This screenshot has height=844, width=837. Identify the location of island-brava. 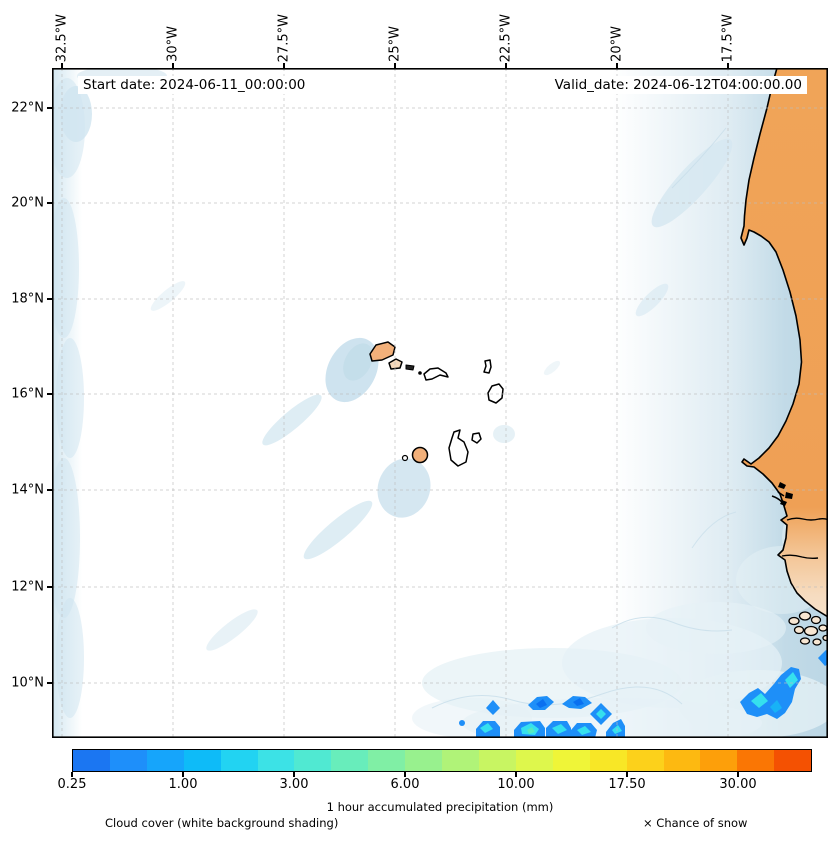
(405, 458).